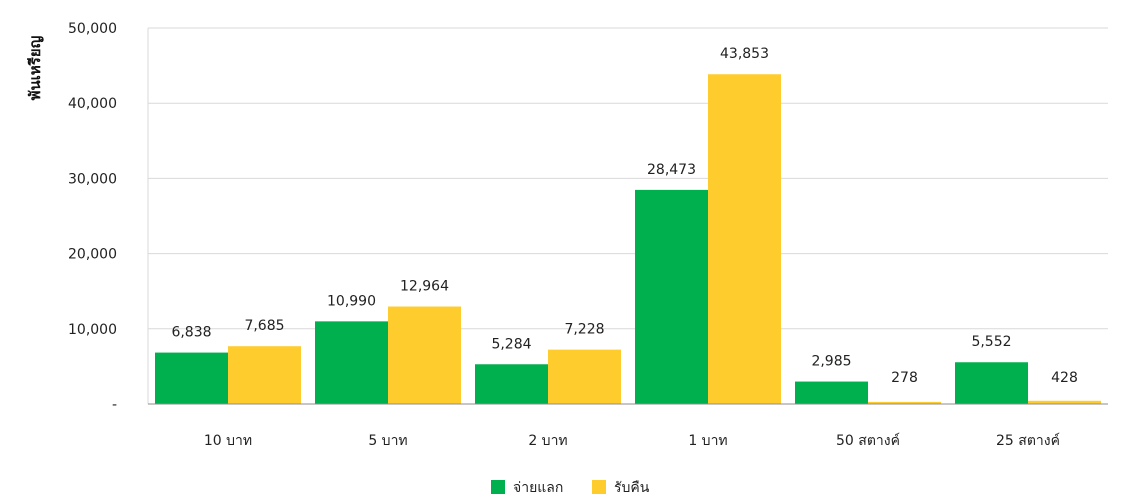  What do you see at coordinates (707, 441) in the screenshot?
I see `x-tick-label: 1 บาท` at bounding box center [707, 441].